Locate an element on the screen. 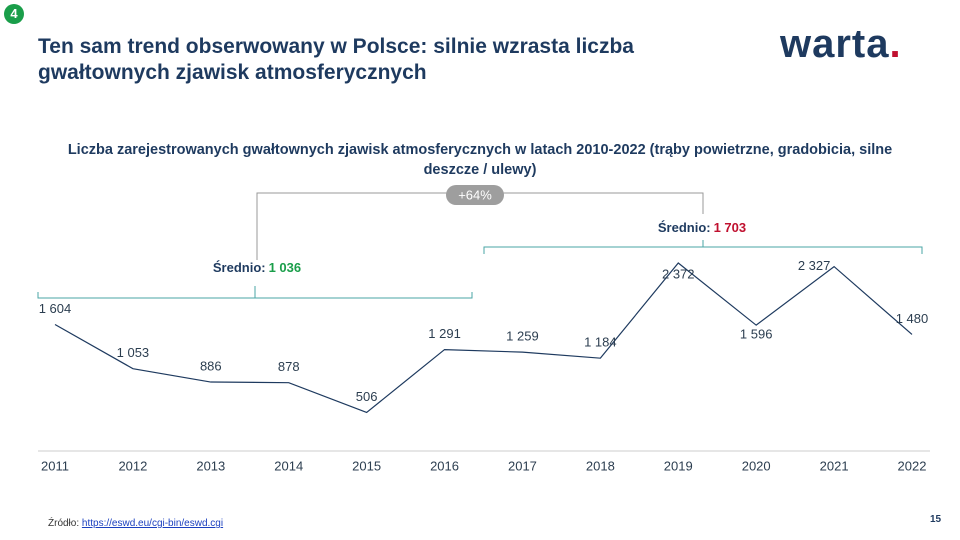 Image resolution: width=960 pixels, height=540 pixels. page-number: 15 is located at coordinates (936, 519).